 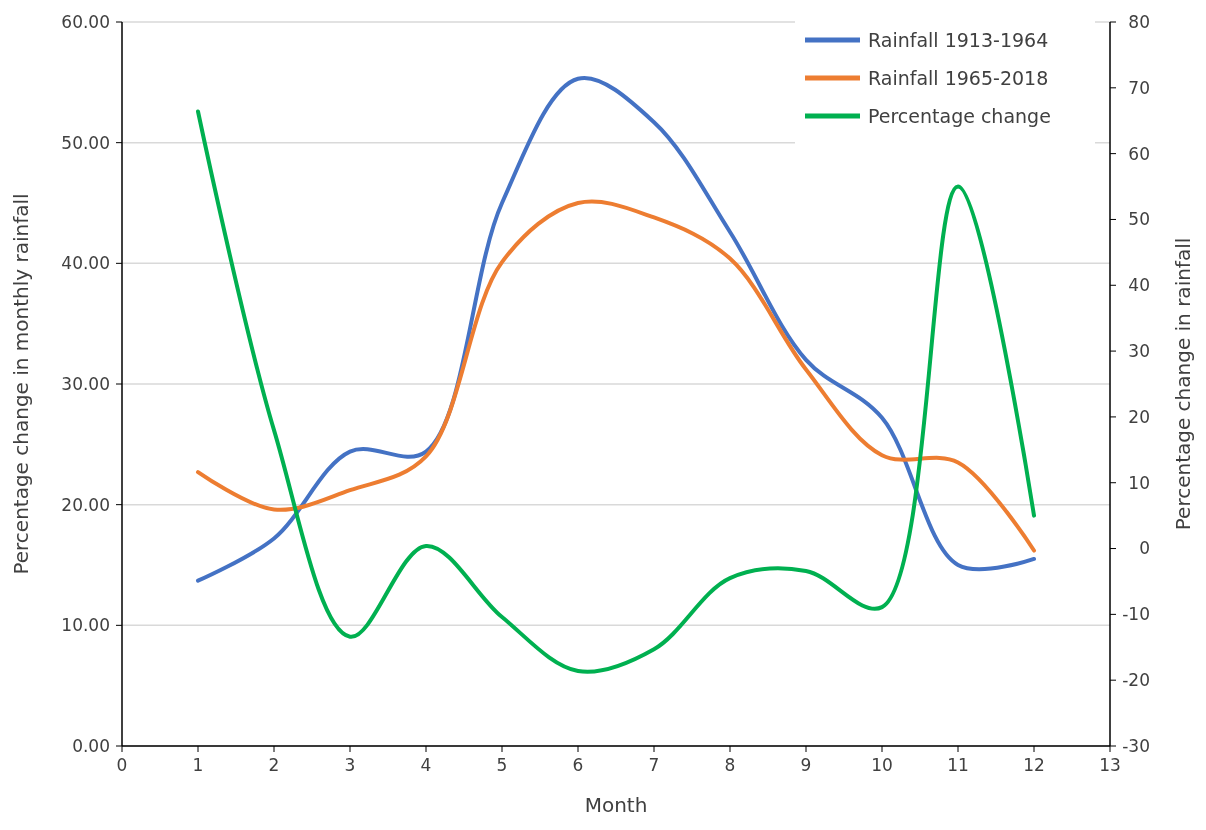 What do you see at coordinates (1139, 153) in the screenshot?
I see `y2-tick-label: 60` at bounding box center [1139, 153].